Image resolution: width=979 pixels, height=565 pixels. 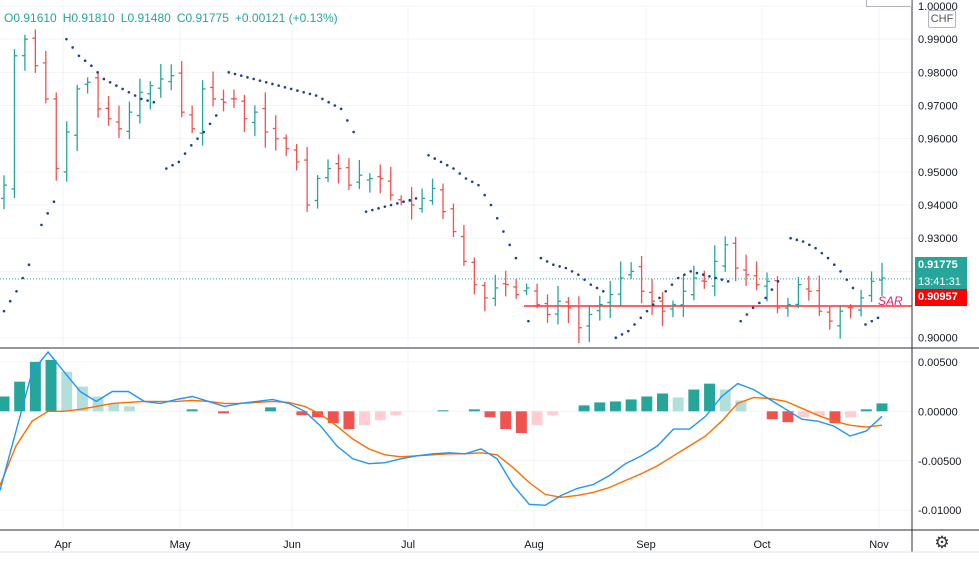 What do you see at coordinates (938, 173) in the screenshot?
I see `price-tick-label: 0.95000` at bounding box center [938, 173].